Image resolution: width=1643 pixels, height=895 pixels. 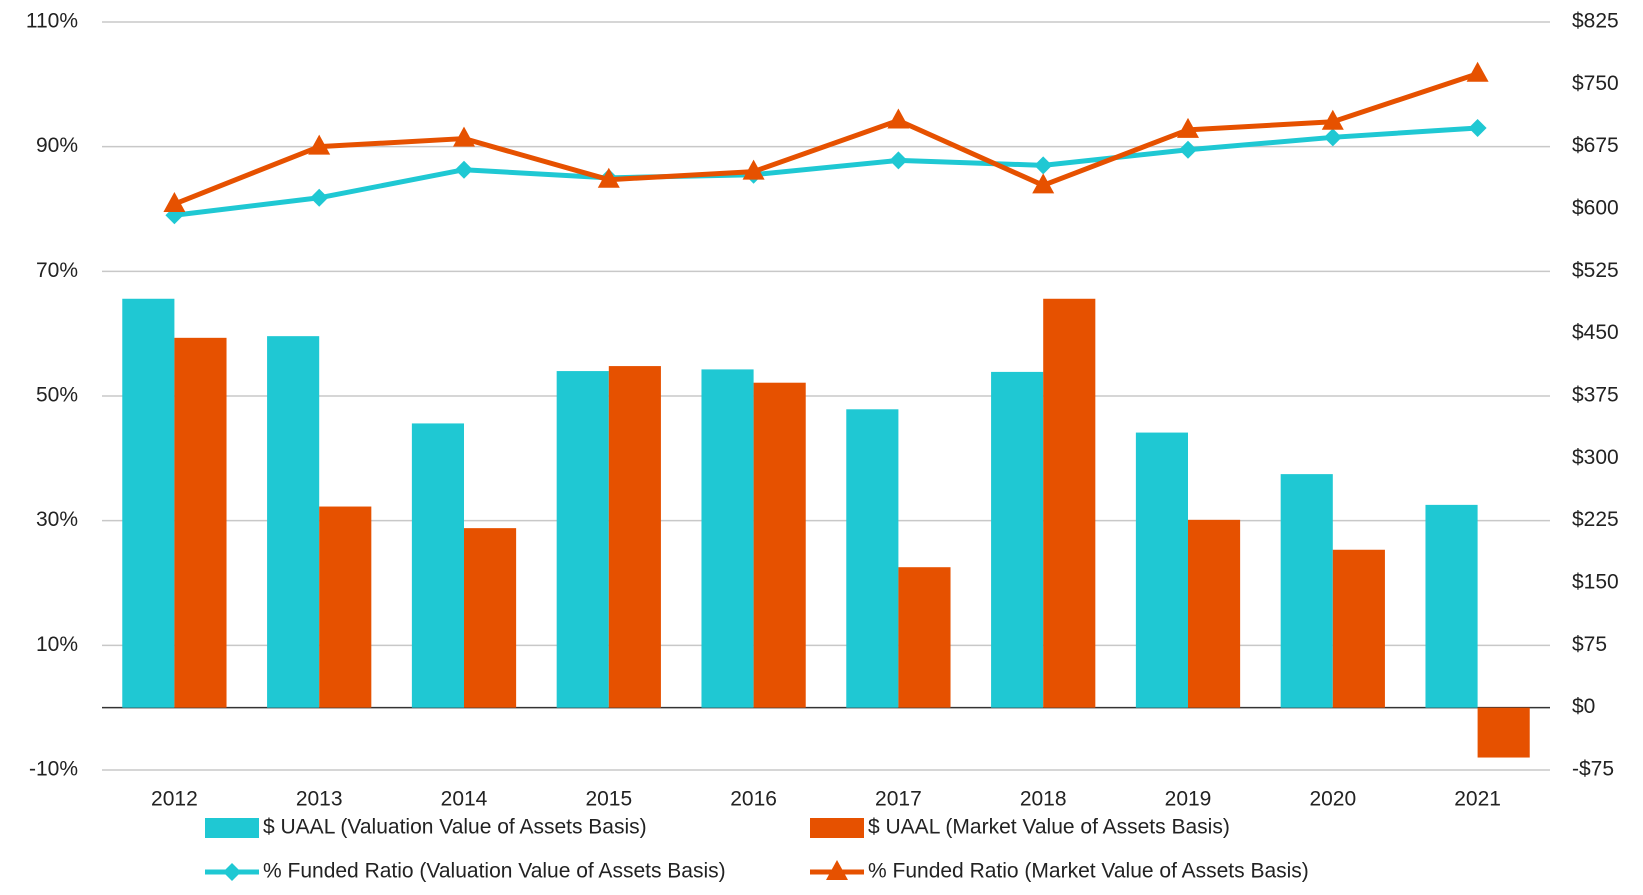 What do you see at coordinates (1595, 208) in the screenshot?
I see `y2-tick-label: $600` at bounding box center [1595, 208].